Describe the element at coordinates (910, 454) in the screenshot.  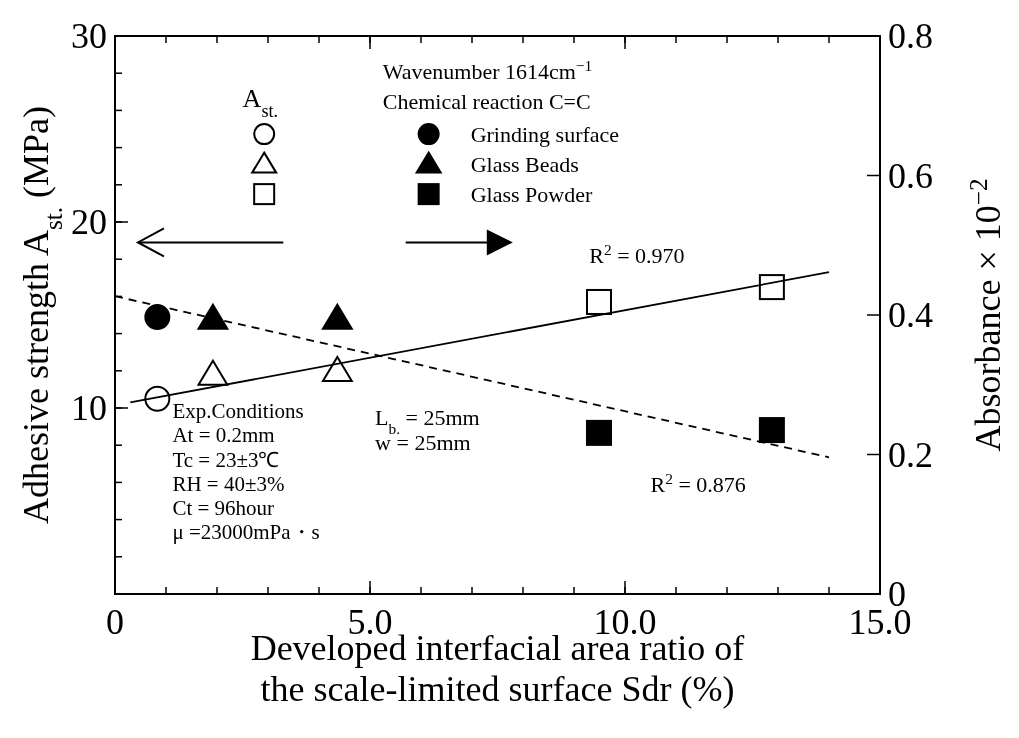
I see `y2-tick-label: 0.2` at that location.